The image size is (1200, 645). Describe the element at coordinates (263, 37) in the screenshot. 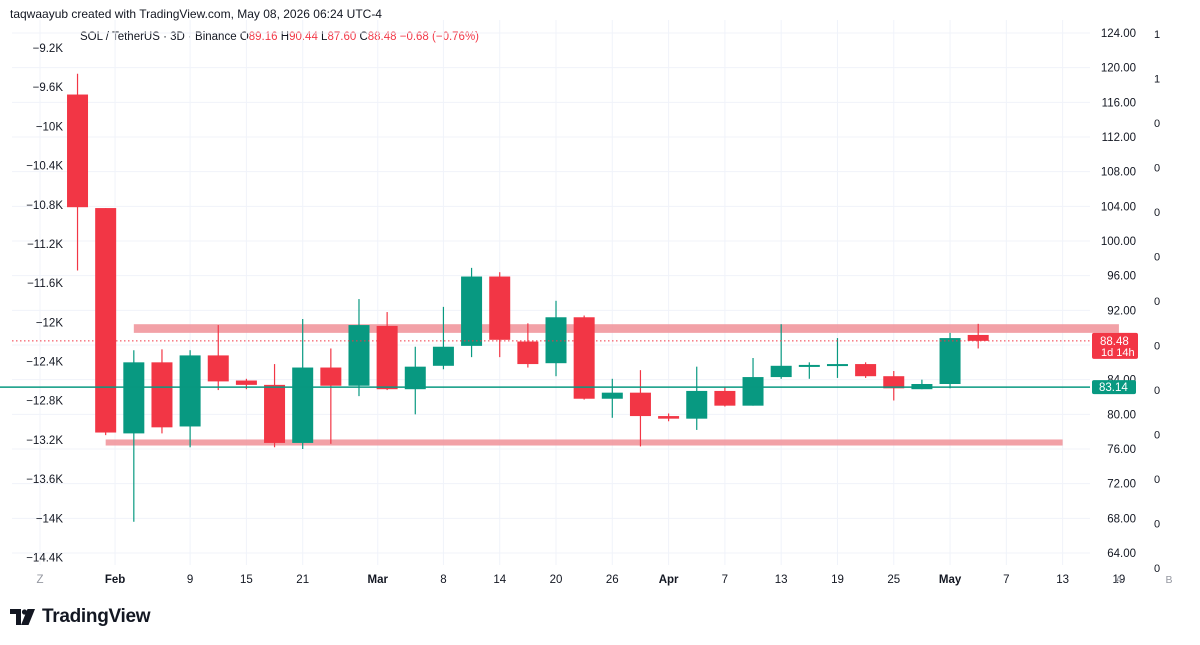

I see `open-value: 89.16` at that location.